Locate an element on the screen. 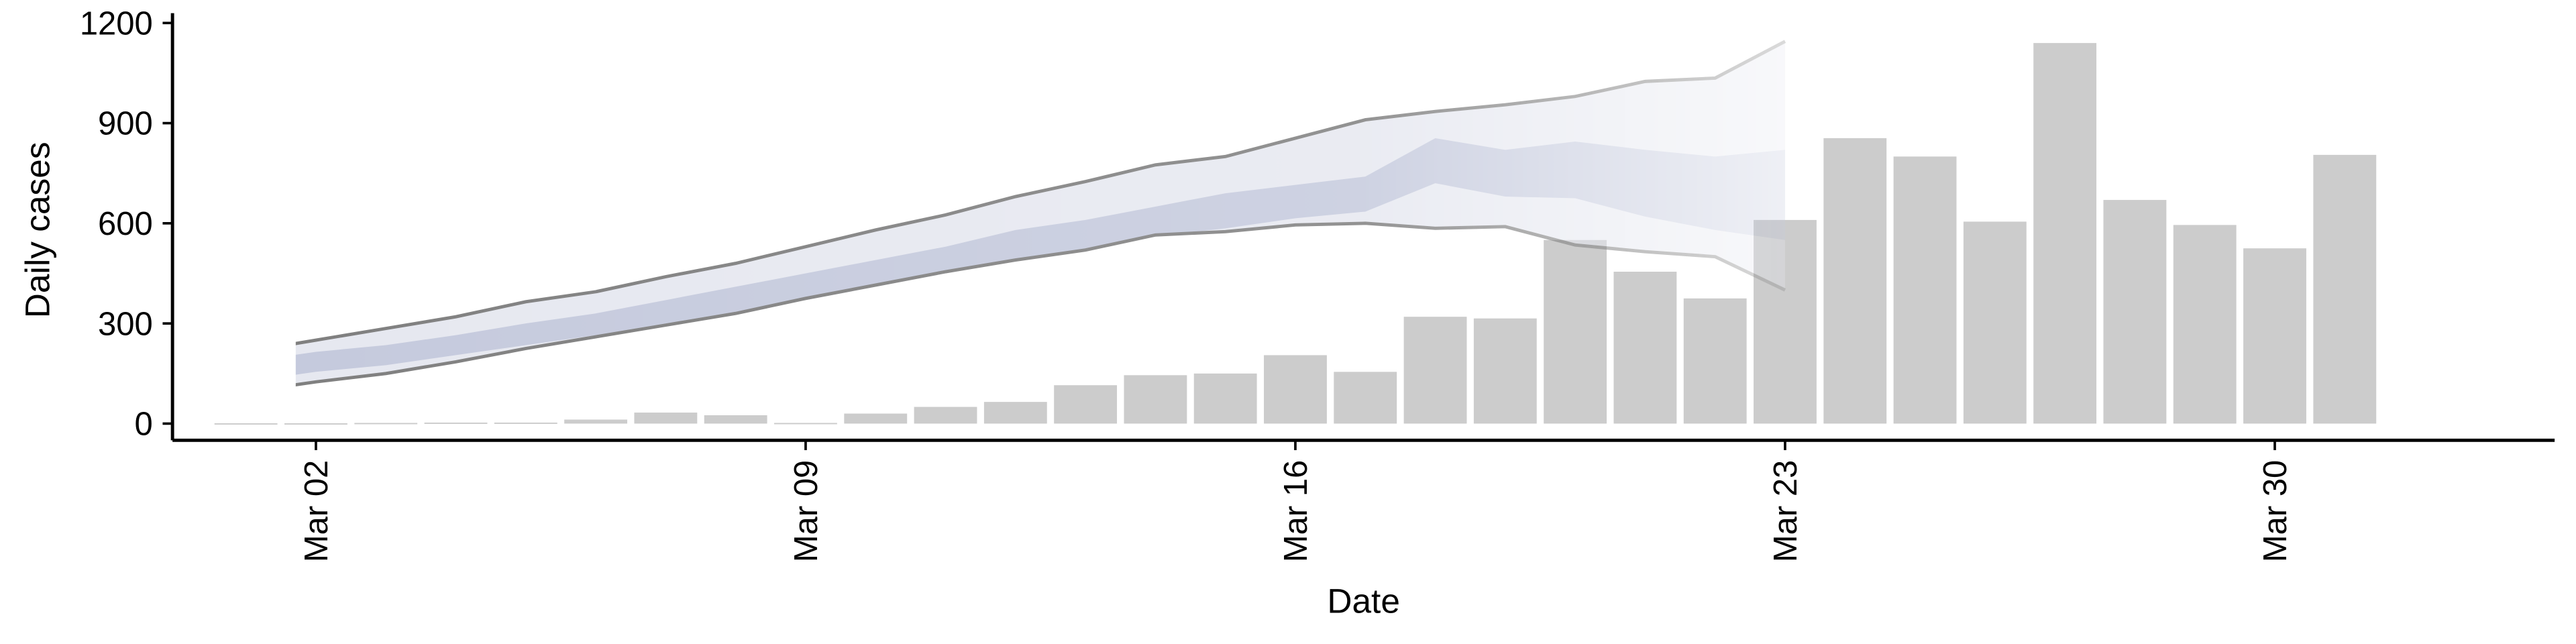 Image resolution: width=2576 pixels, height=644 pixels. y-tick-label: 600 is located at coordinates (125, 224).